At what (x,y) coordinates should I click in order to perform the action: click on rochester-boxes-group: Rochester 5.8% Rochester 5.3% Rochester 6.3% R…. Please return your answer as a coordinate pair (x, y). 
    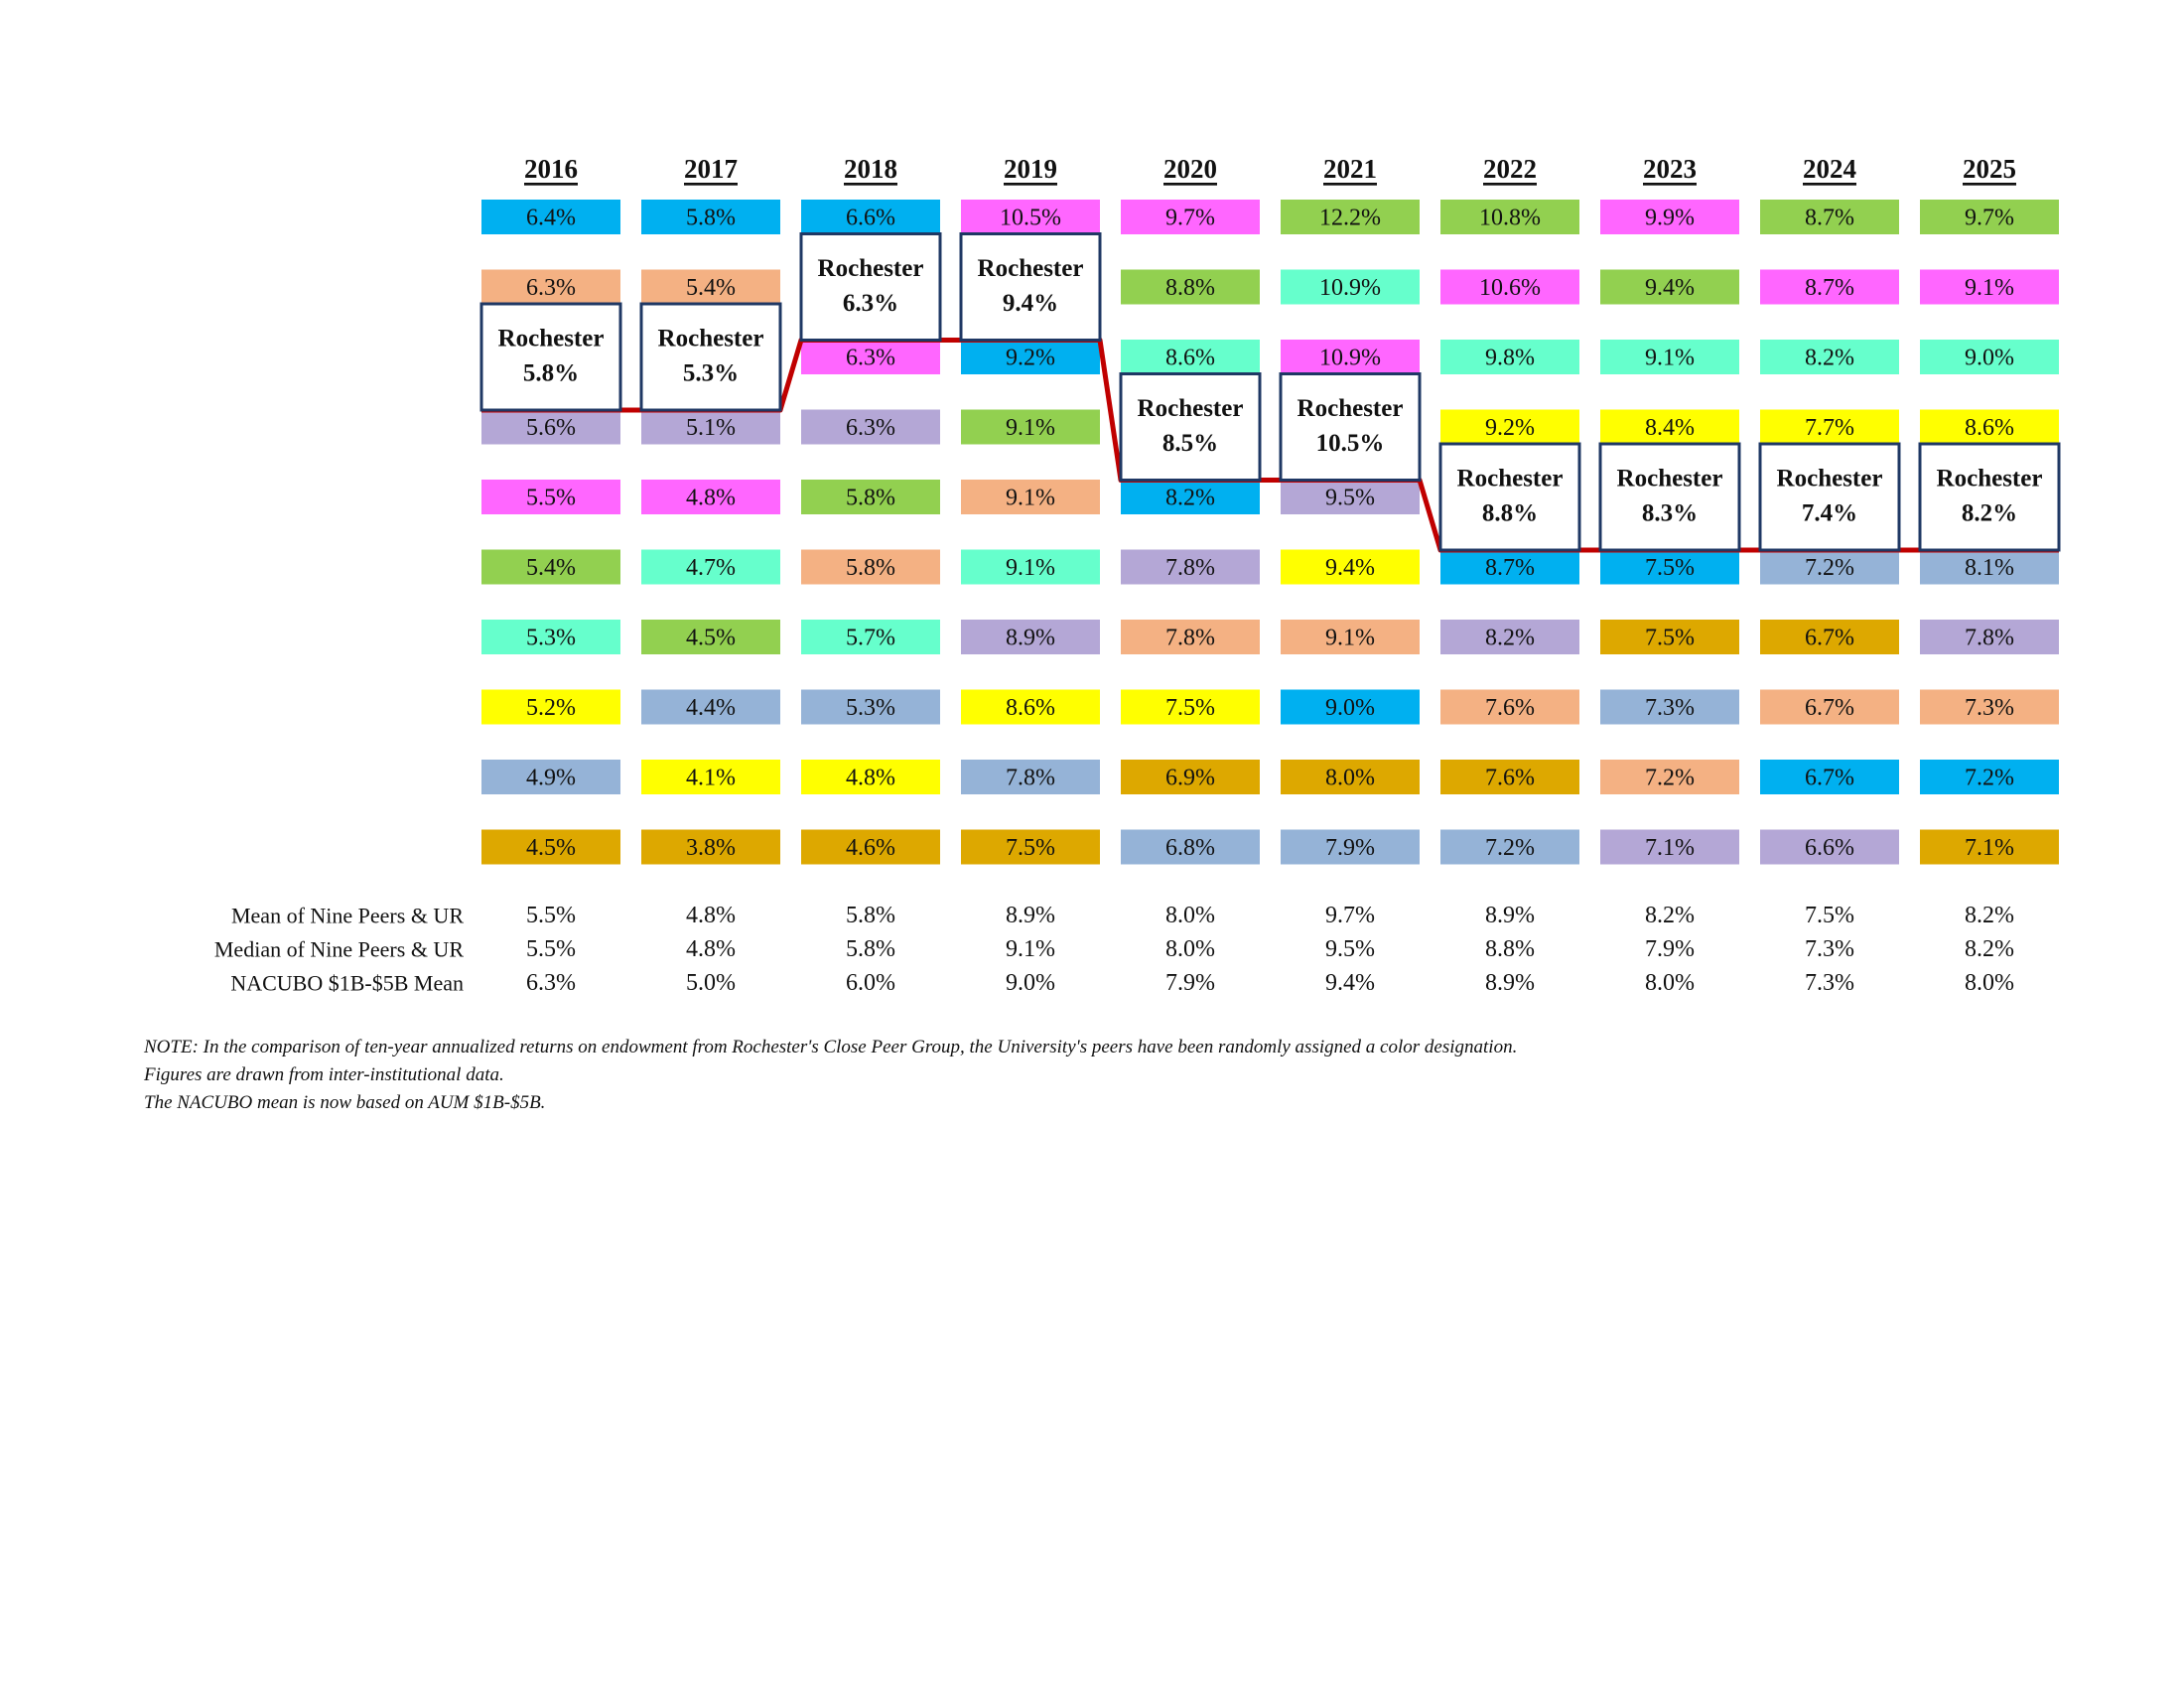
    Looking at the image, I should click on (1270, 392).